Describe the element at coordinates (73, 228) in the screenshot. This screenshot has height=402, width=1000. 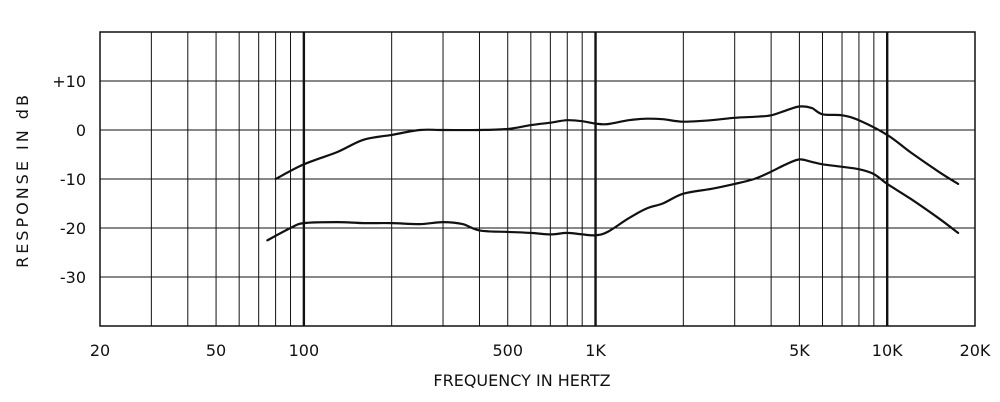
I see `y-tick-label: -20` at that location.